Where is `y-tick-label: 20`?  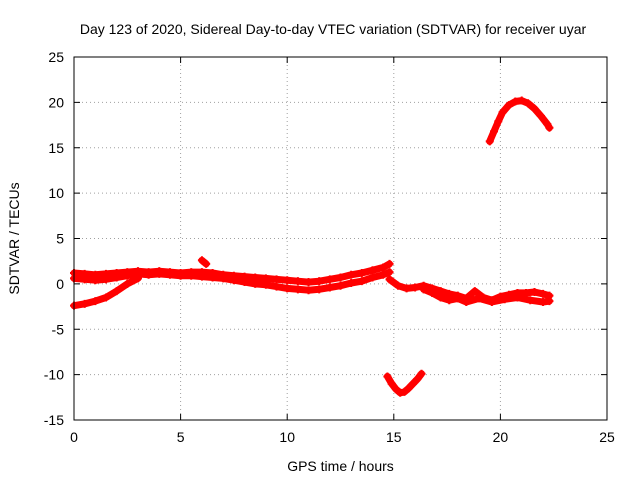
y-tick-label: 20 is located at coordinates (56, 102).